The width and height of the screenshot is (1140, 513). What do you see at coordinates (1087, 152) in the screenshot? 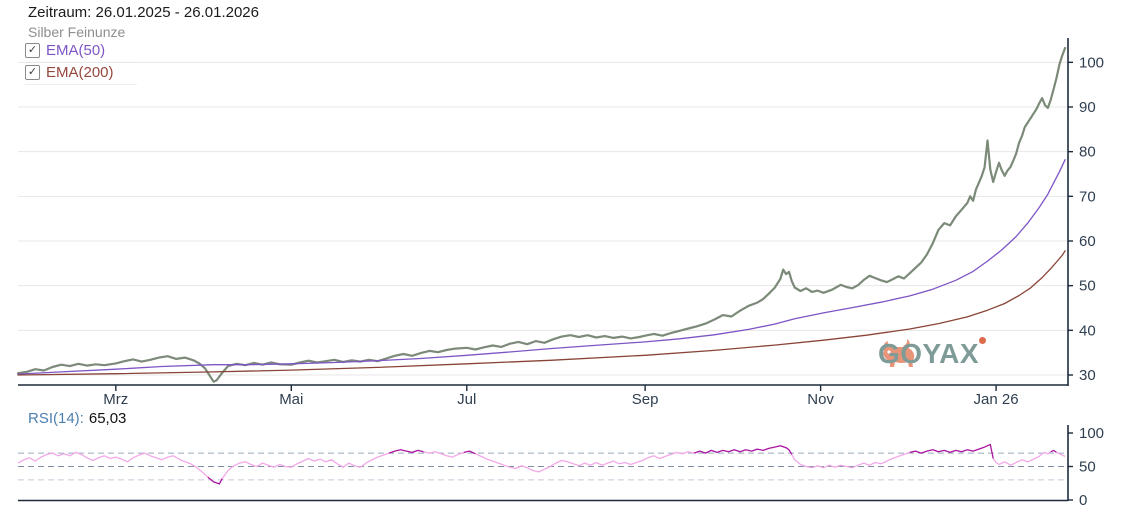
I see `y-tick-label: 80` at bounding box center [1087, 152].